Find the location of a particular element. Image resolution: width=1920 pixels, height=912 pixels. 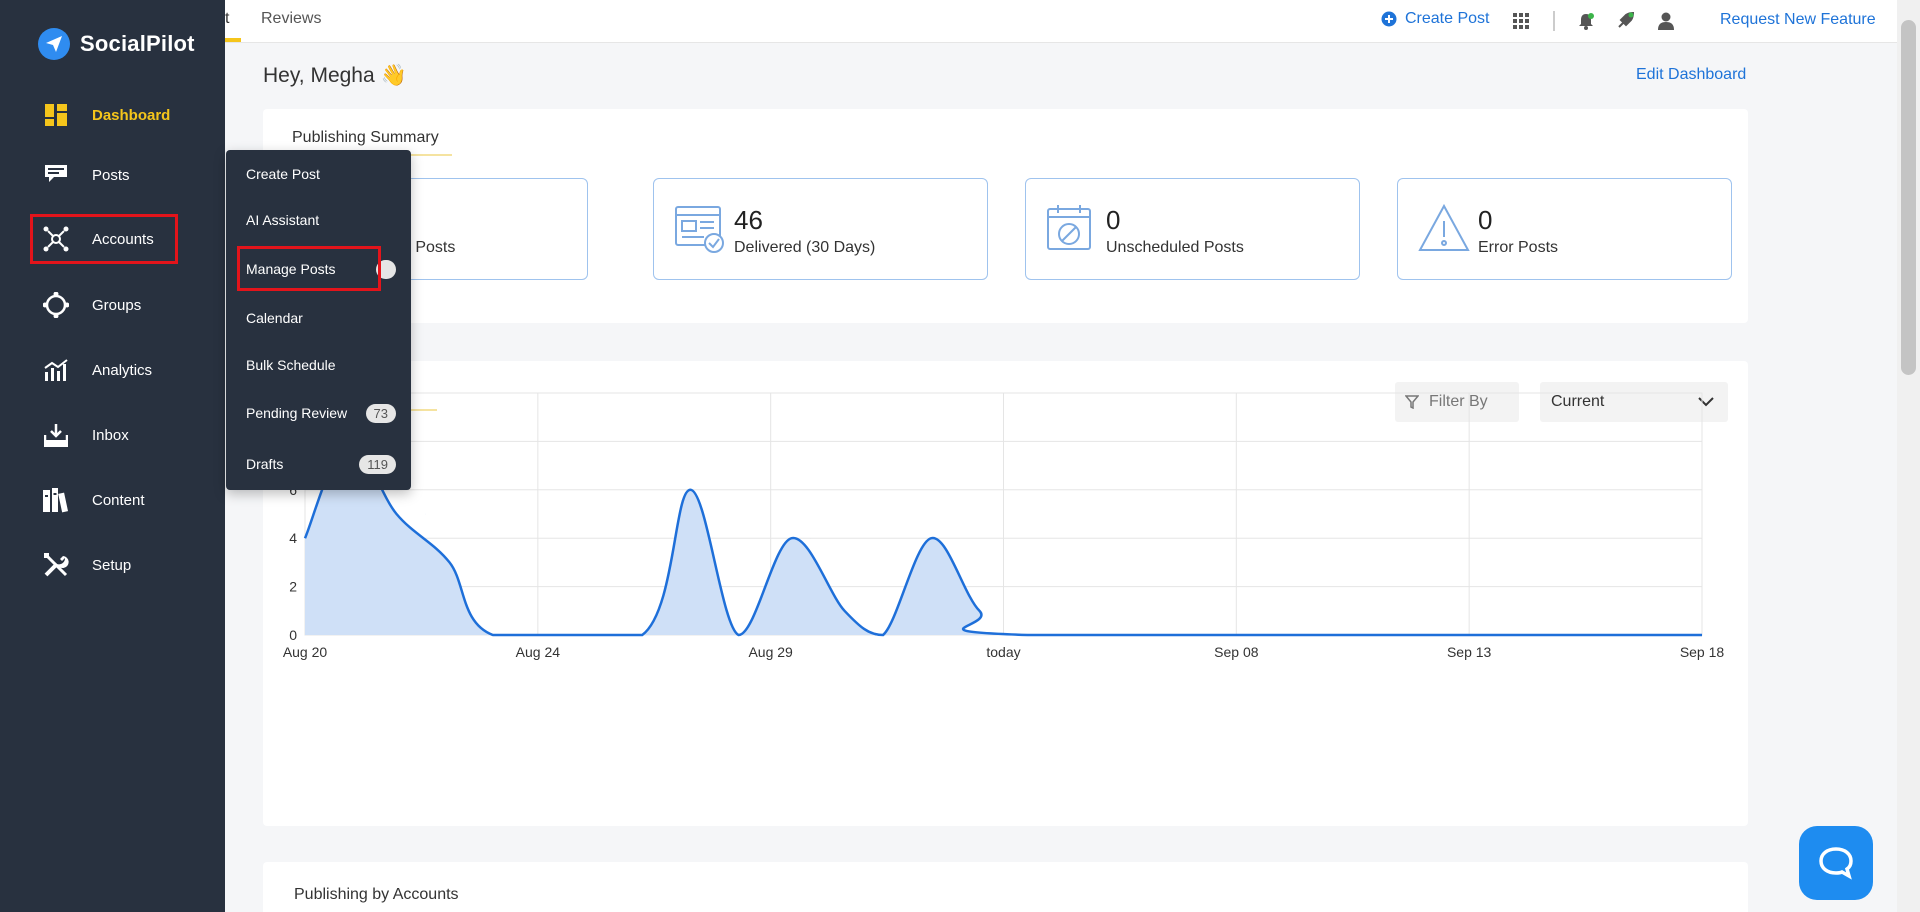

flyout-item-label: Create Post is located at coordinates (283, 174).